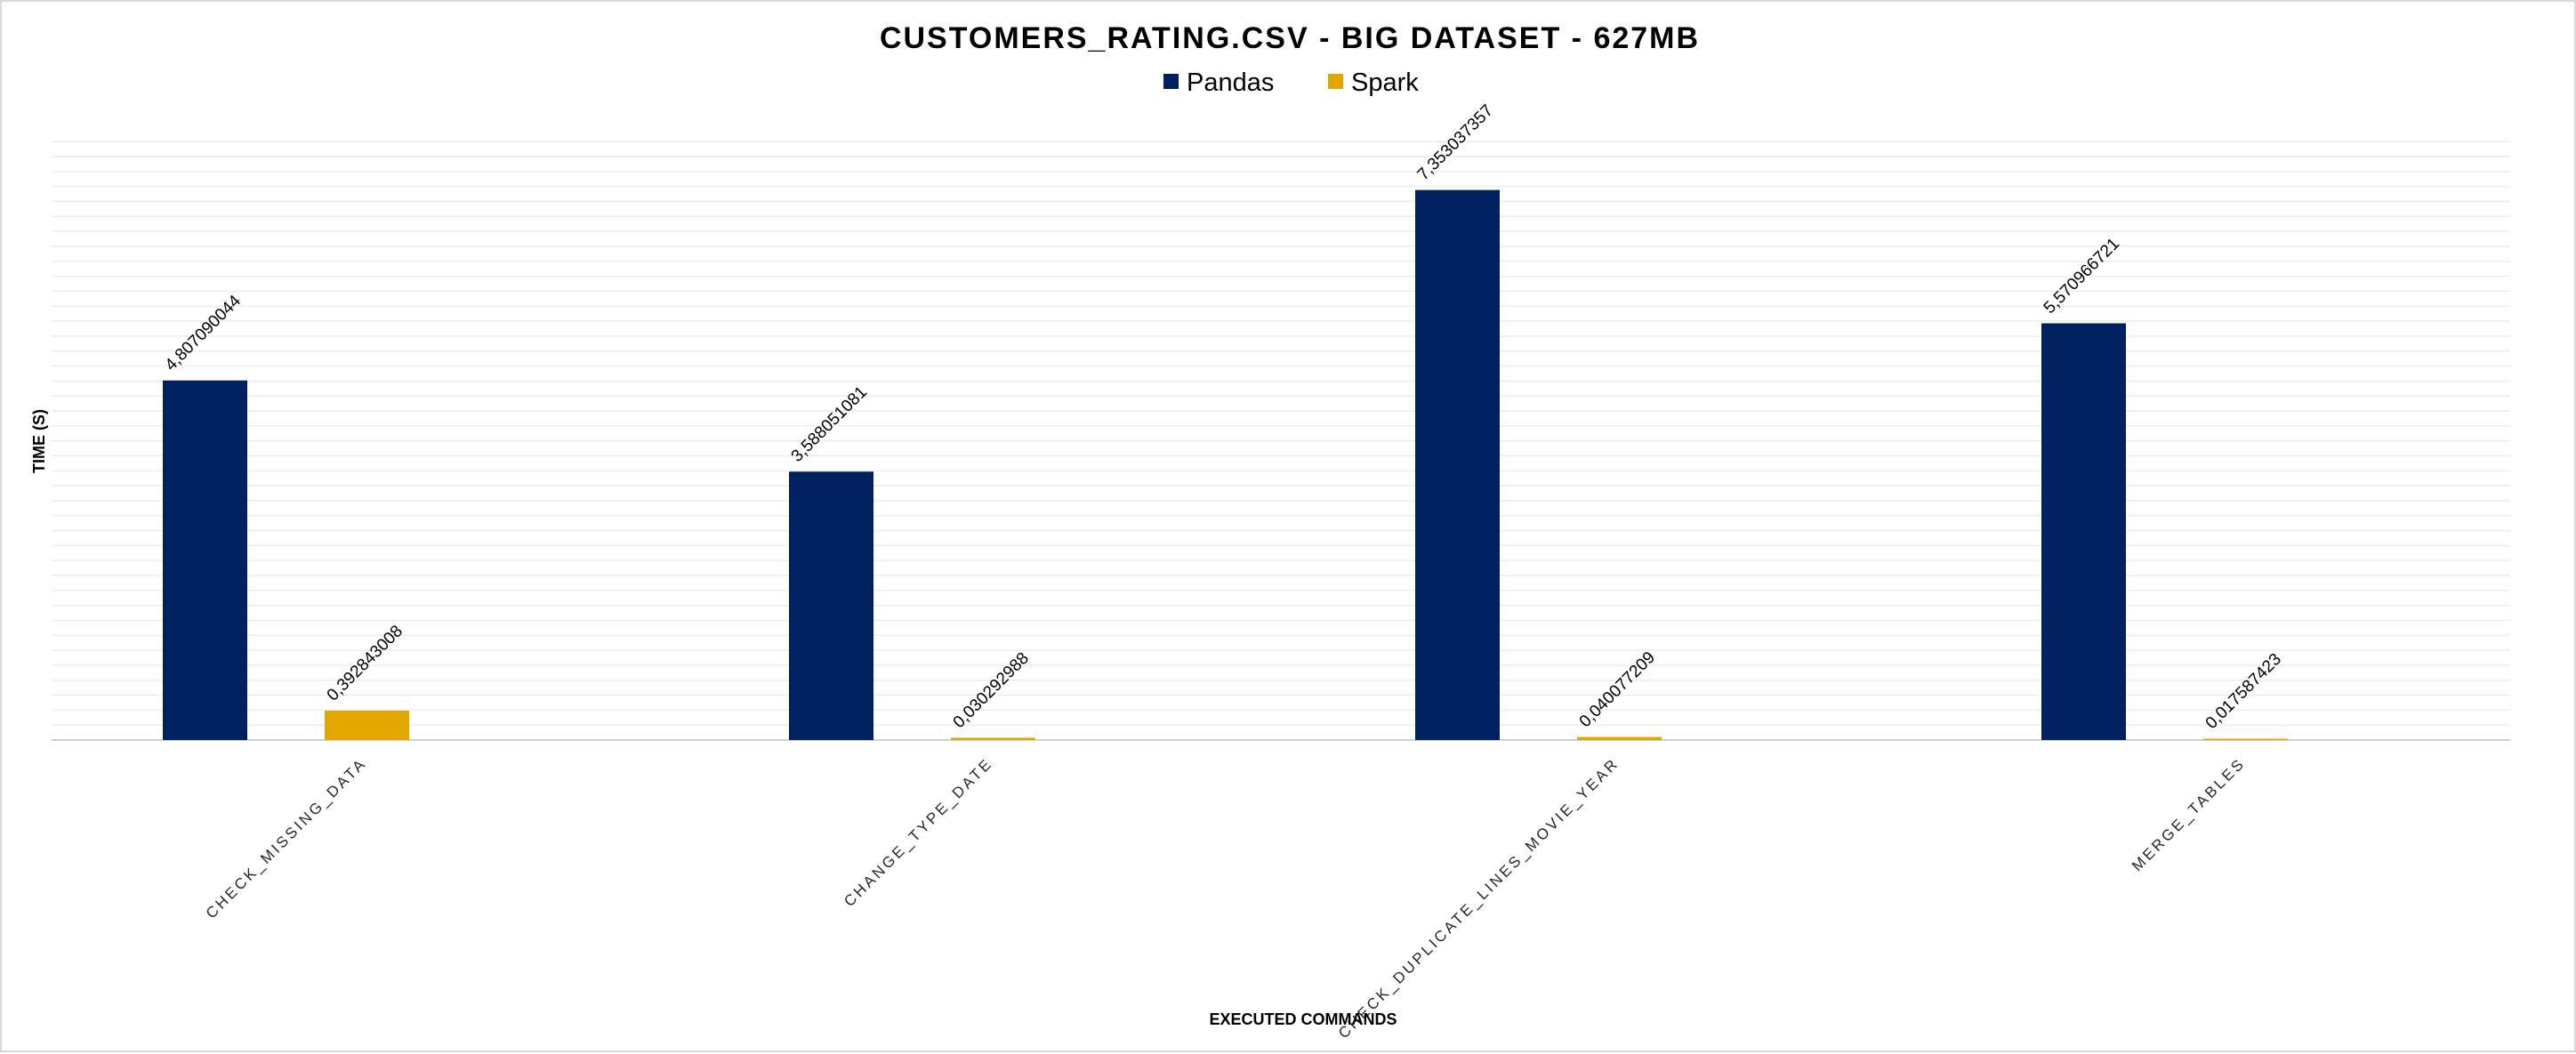 The height and width of the screenshot is (1054, 2576). Describe the element at coordinates (2243, 691) in the screenshot. I see `data-label: 0,017587423` at that location.